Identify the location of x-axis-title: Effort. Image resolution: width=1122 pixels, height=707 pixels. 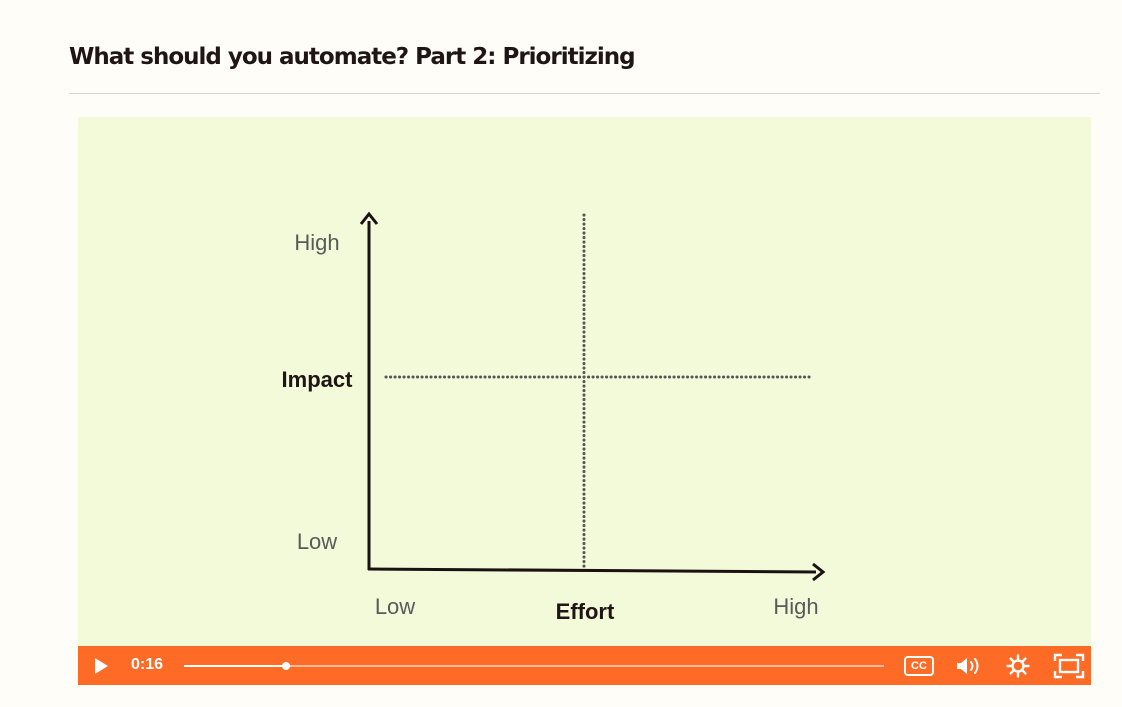
(585, 611).